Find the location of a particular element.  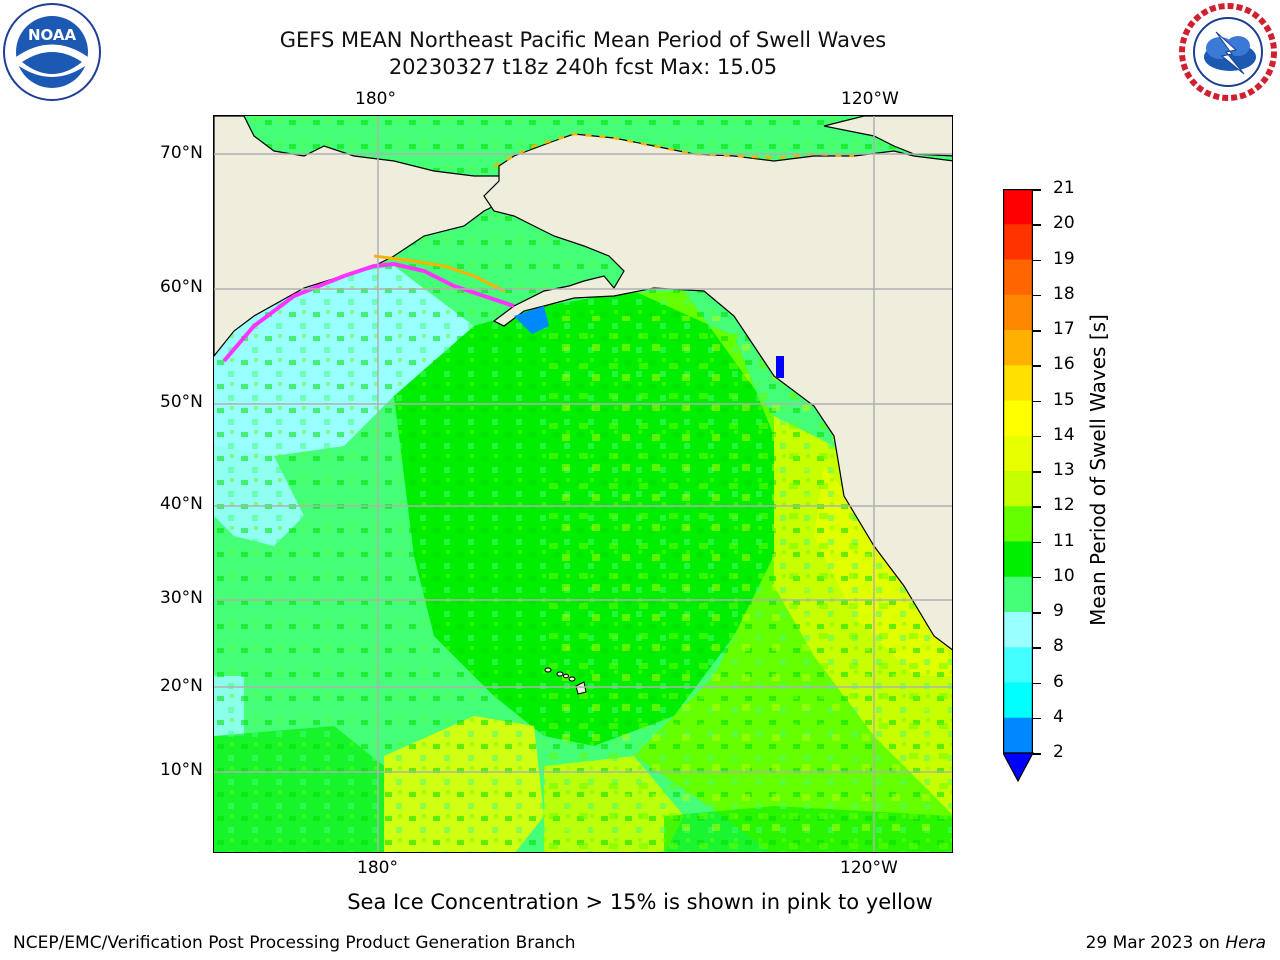

colorbar-tick-label: 17 is located at coordinates (1064, 329).